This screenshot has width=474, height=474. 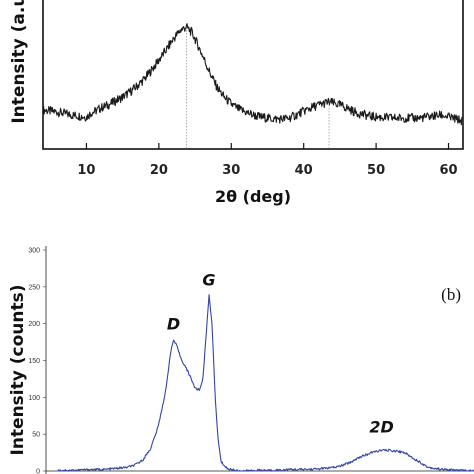 I want to click on y-tick-label: 300, so click(x=34, y=251).